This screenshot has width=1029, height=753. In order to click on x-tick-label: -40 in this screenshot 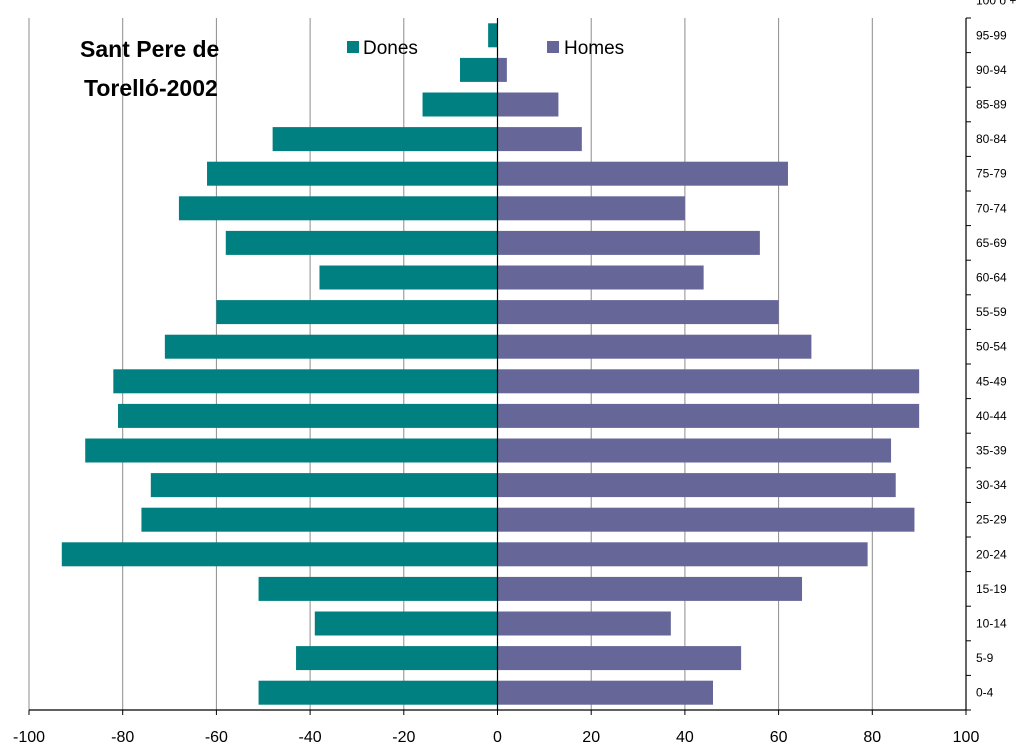, I will do `click(310, 737)`.